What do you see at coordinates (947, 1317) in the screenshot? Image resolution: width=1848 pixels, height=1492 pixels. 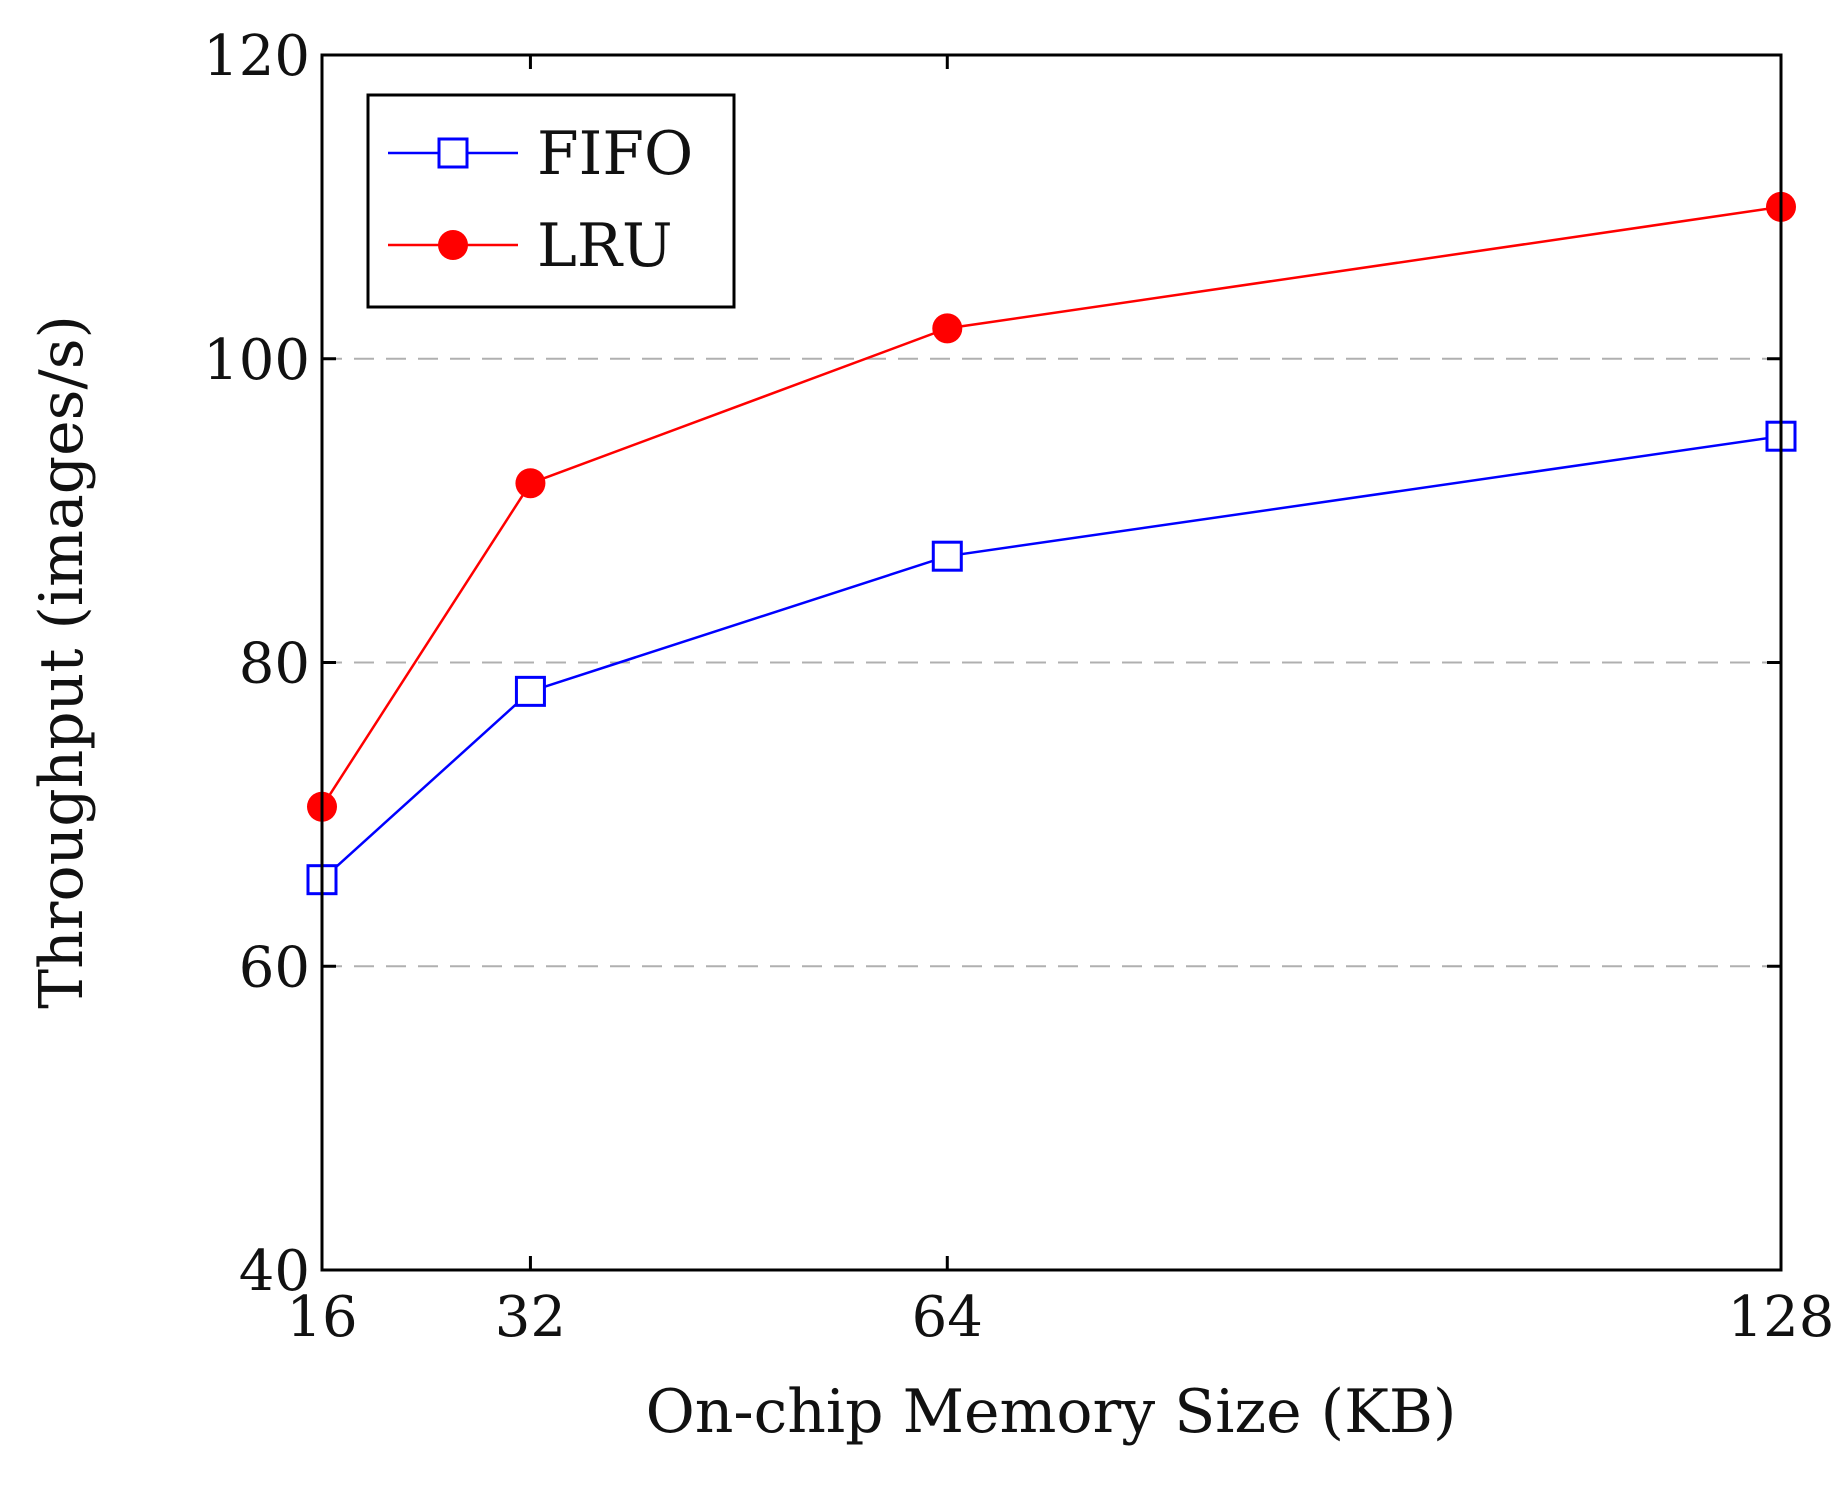 I see `x-tick-label-64: 64` at bounding box center [947, 1317].